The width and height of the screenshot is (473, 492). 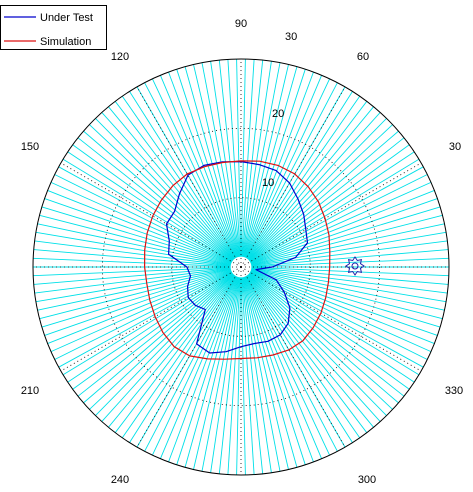 What do you see at coordinates (455, 147) in the screenshot?
I see `angle-label-30: 30` at bounding box center [455, 147].